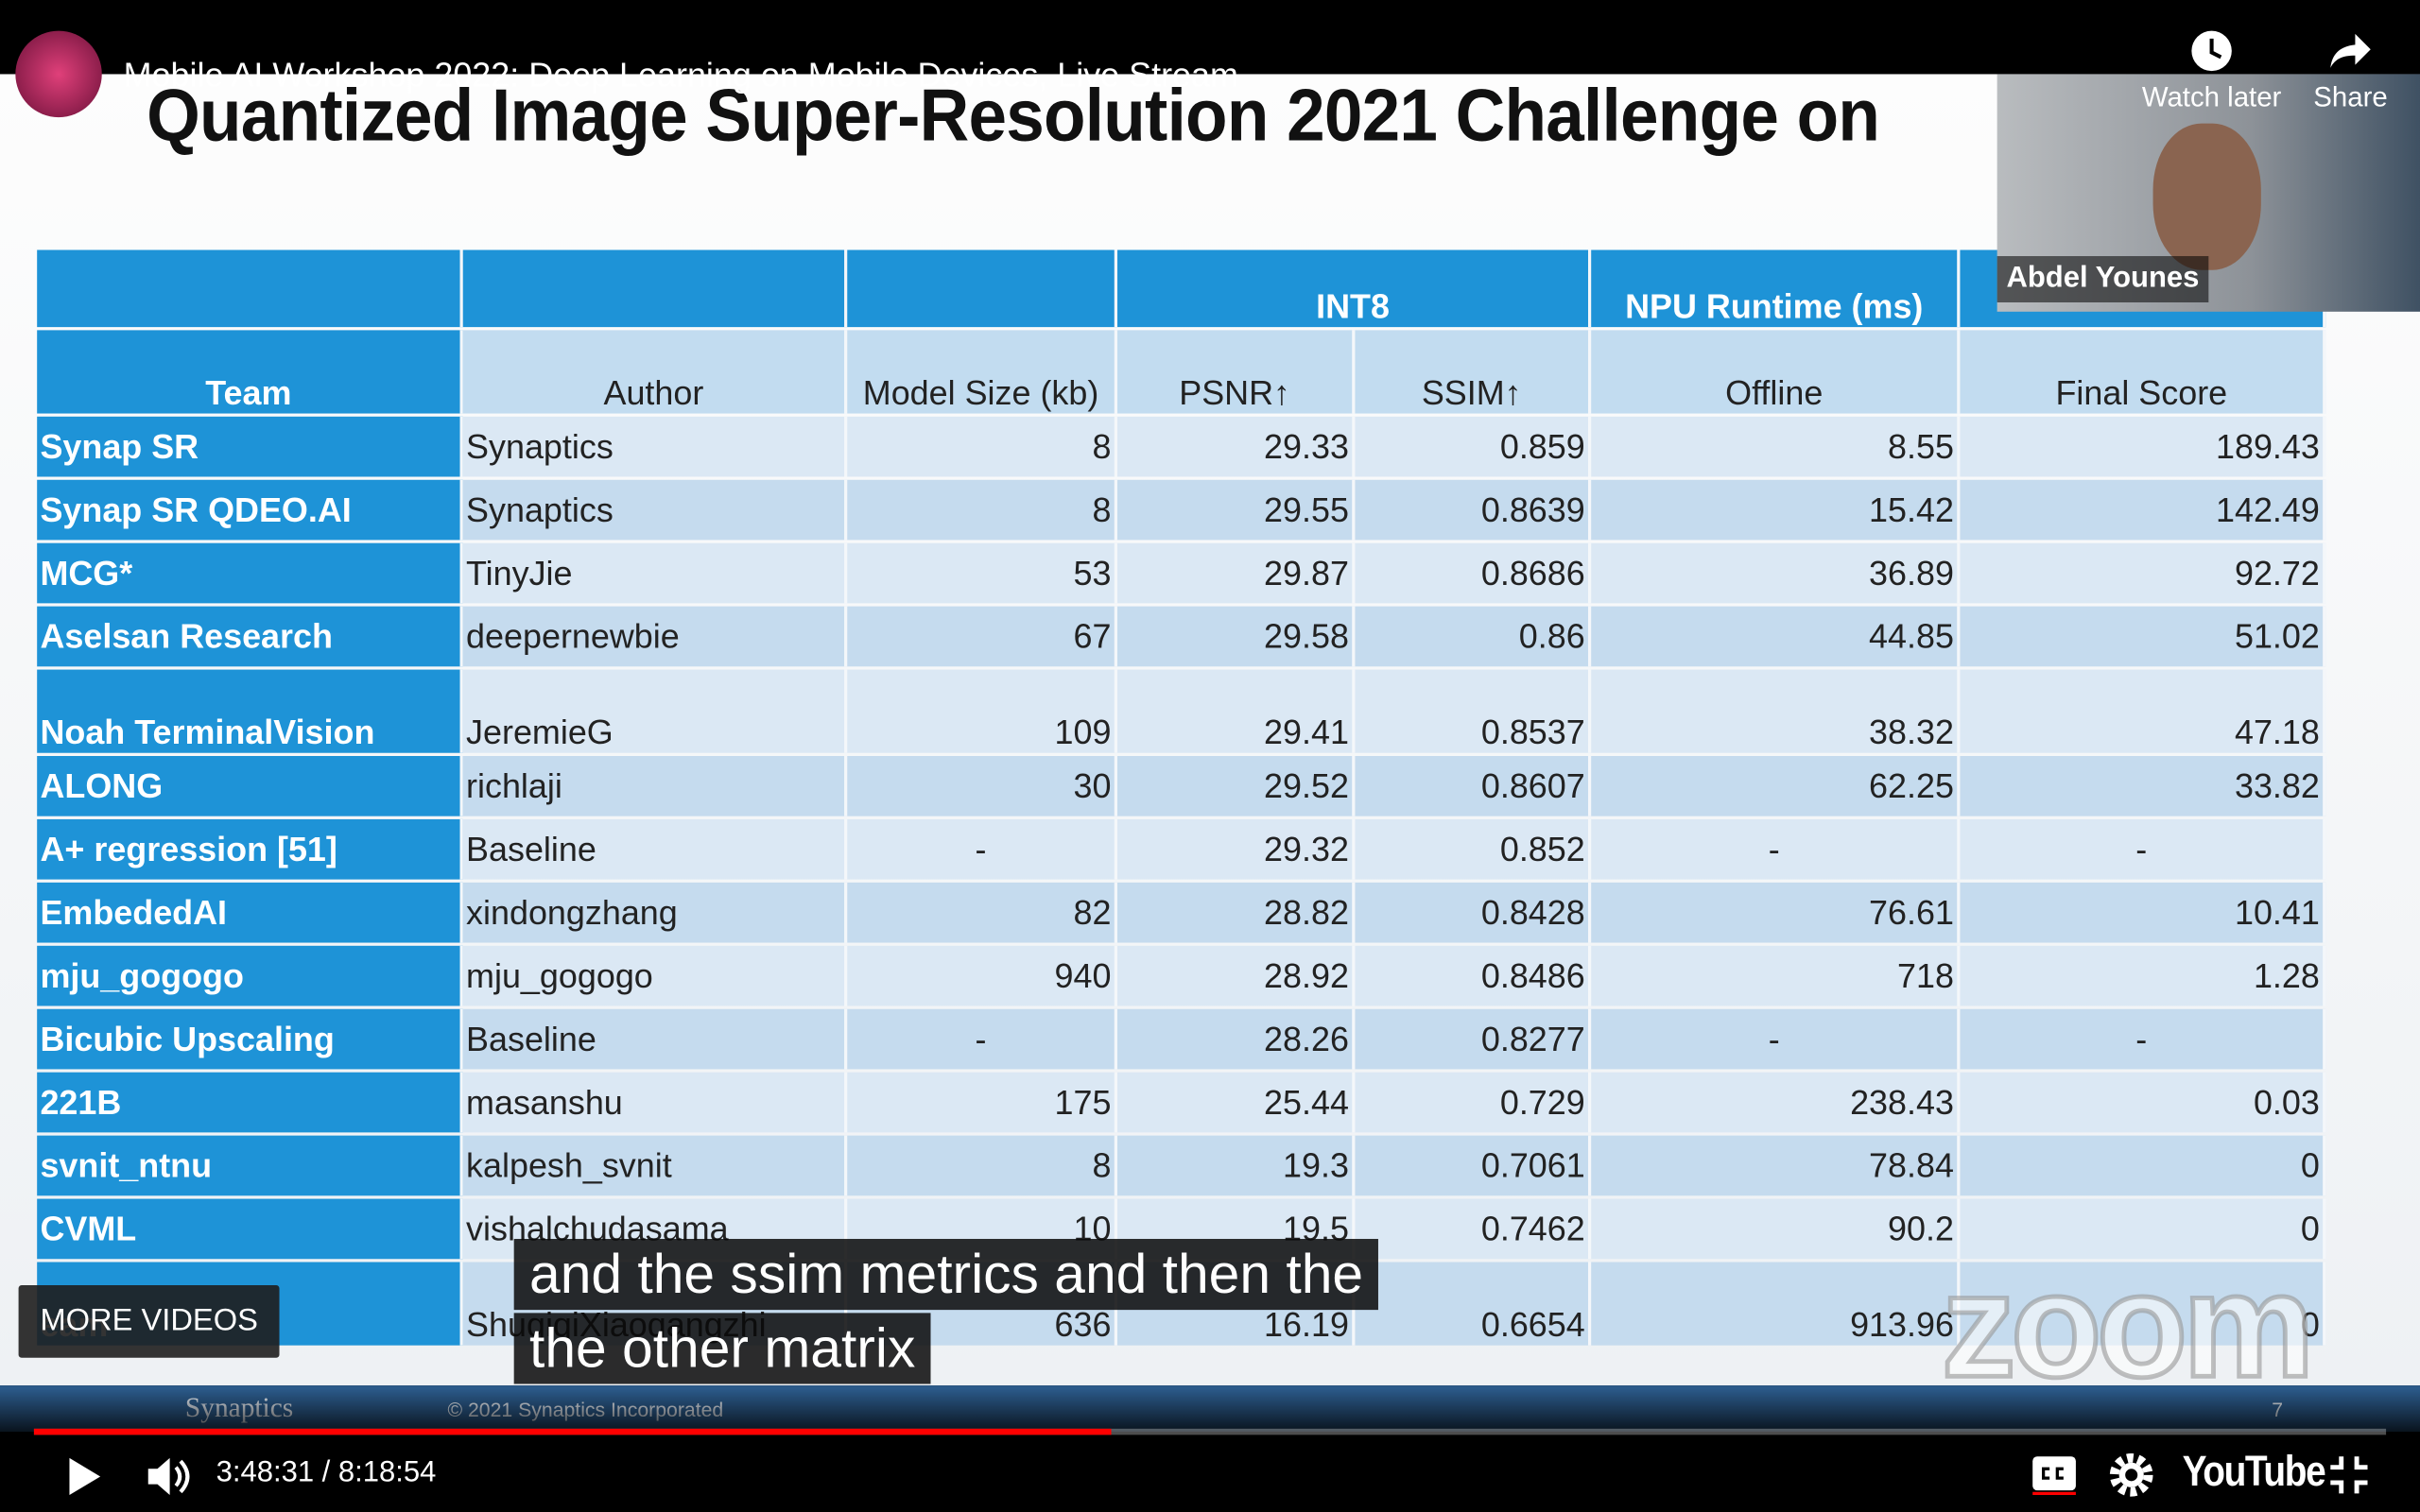 The image size is (2420, 1512). I want to click on column-header: Offline, so click(1776, 372).